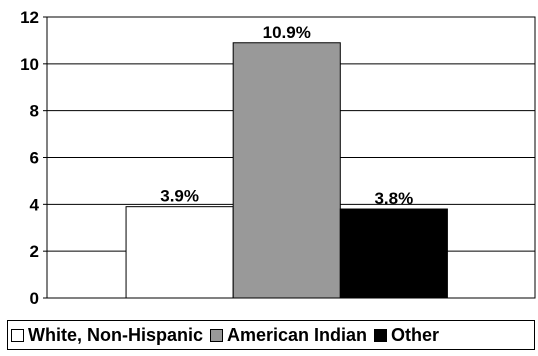 Image resolution: width=538 pixels, height=356 pixels. Describe the element at coordinates (29, 17) in the screenshot. I see `y-tick-label: 12` at that location.